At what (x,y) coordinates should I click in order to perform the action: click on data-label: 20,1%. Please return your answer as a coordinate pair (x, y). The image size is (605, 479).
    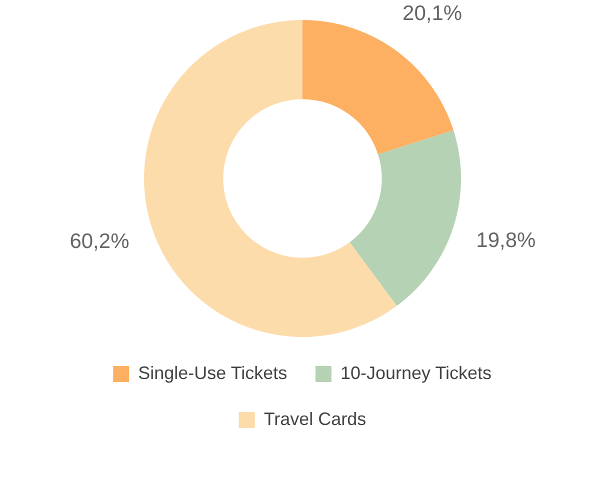
    Looking at the image, I should click on (432, 13).